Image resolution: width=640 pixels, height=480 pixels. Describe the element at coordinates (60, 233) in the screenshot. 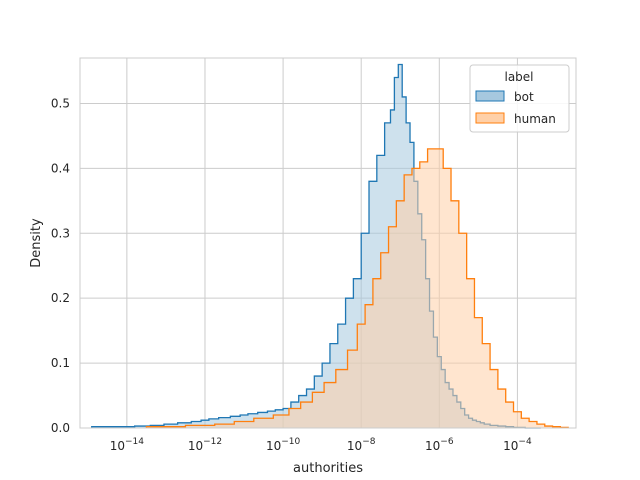

I see `y-tick-label: 0.3` at that location.